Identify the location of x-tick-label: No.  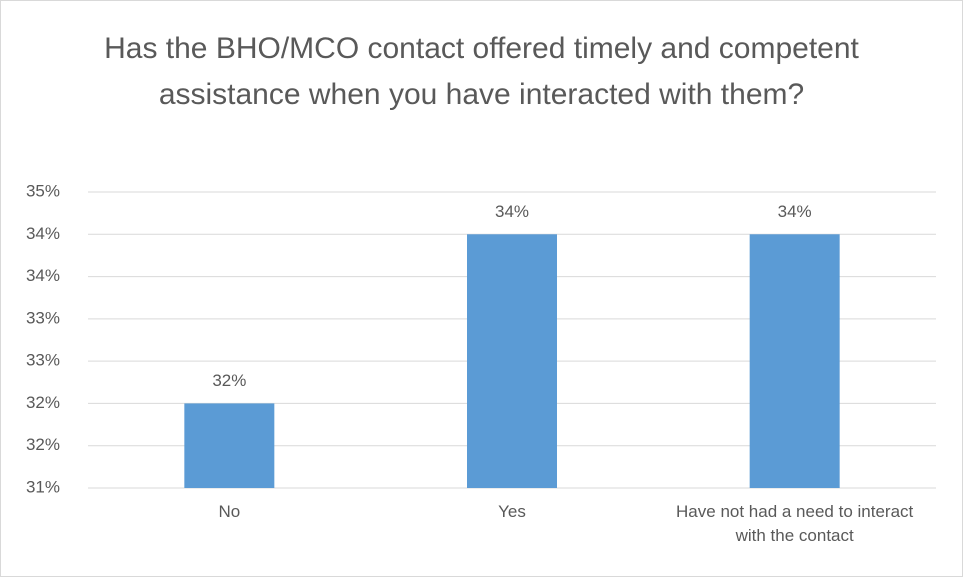
(229, 511).